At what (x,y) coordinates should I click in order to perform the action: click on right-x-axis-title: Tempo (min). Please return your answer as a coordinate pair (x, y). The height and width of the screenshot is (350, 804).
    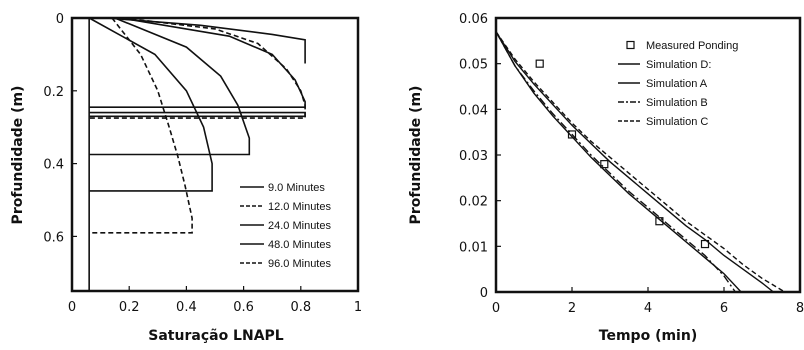
    Looking at the image, I should click on (648, 336).